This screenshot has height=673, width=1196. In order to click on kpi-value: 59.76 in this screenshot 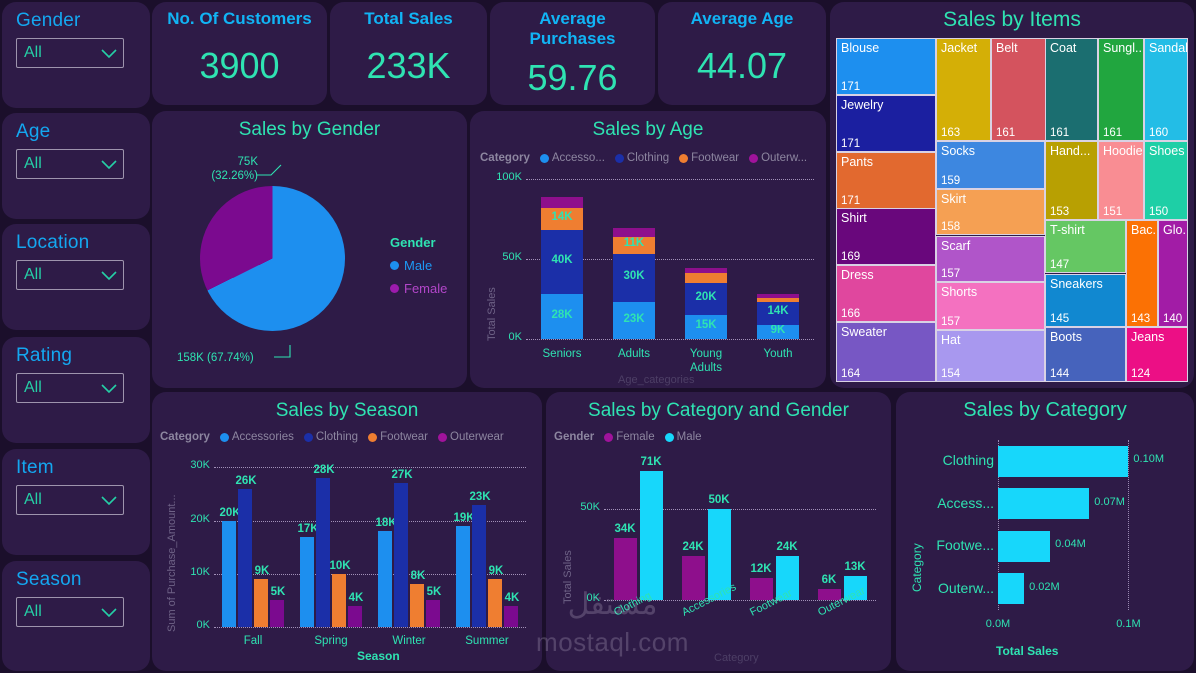, I will do `click(572, 77)`.